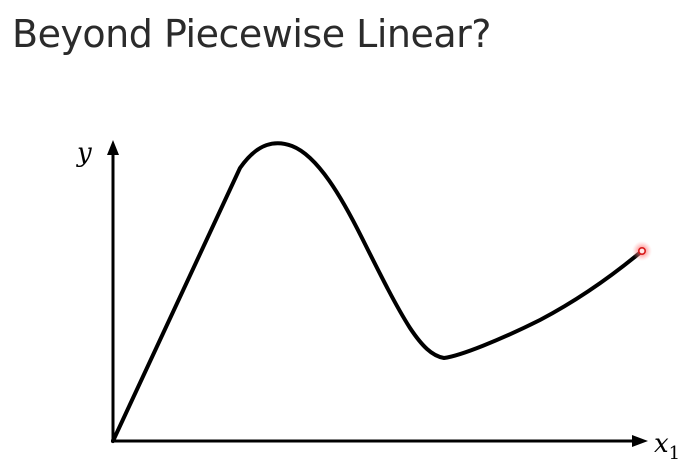 Image resolution: width=699 pixels, height=473 pixels. Describe the element at coordinates (641, 251) in the screenshot. I see `pointer-dot` at that location.